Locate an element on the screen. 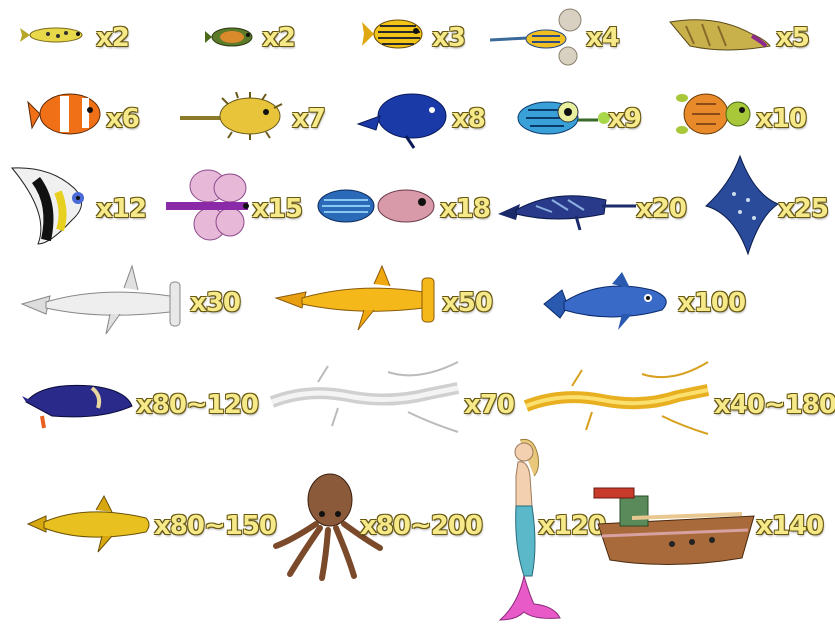 The height and width of the screenshot is (636, 835). silver-shark-icon is located at coordinates (100, 299).